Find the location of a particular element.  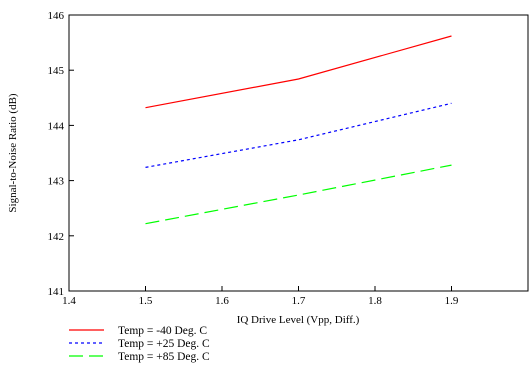

y-tick-label: 142 is located at coordinates (56, 237).